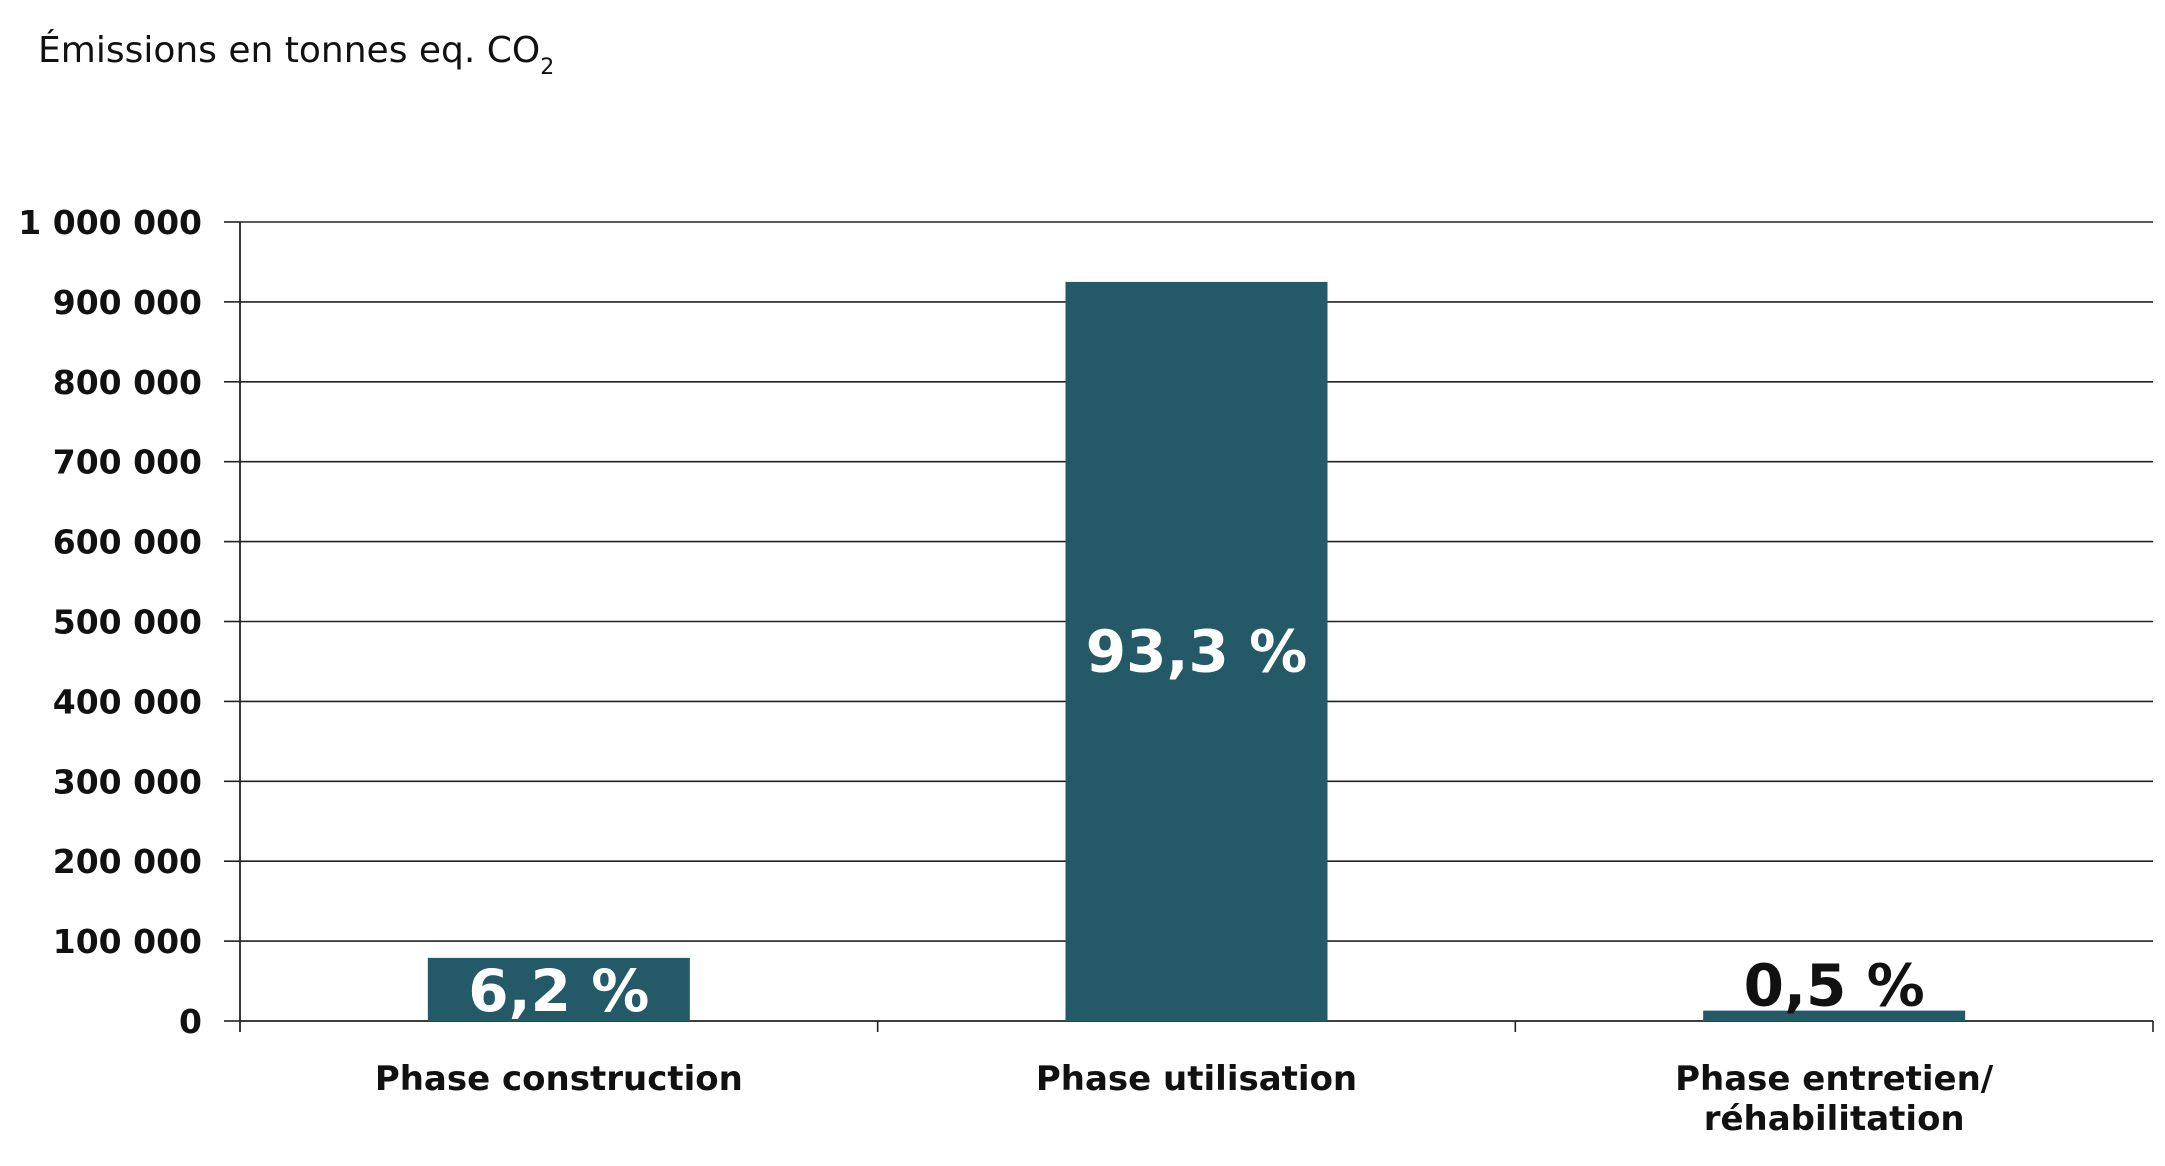 This screenshot has height=1166, width=2165. Describe the element at coordinates (127, 701) in the screenshot. I see `y-tick-label: 400 000` at that location.